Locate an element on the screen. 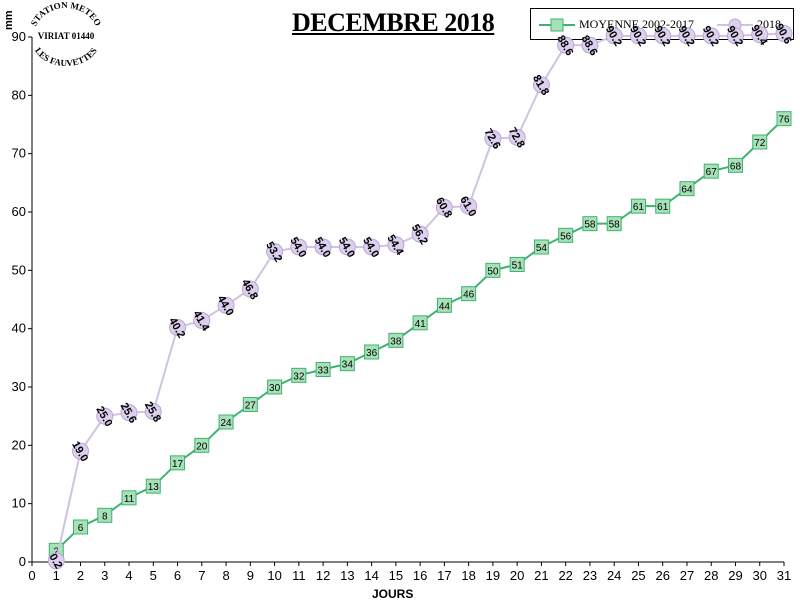  y-tick-label: 0 is located at coordinates (22, 561).